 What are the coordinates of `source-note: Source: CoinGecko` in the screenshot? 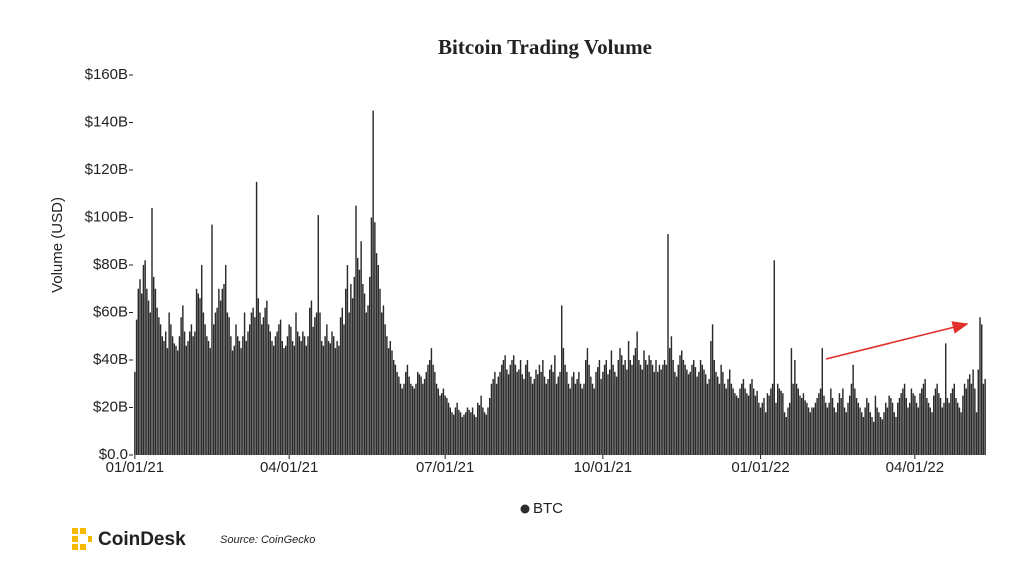 It's located at (267, 540).